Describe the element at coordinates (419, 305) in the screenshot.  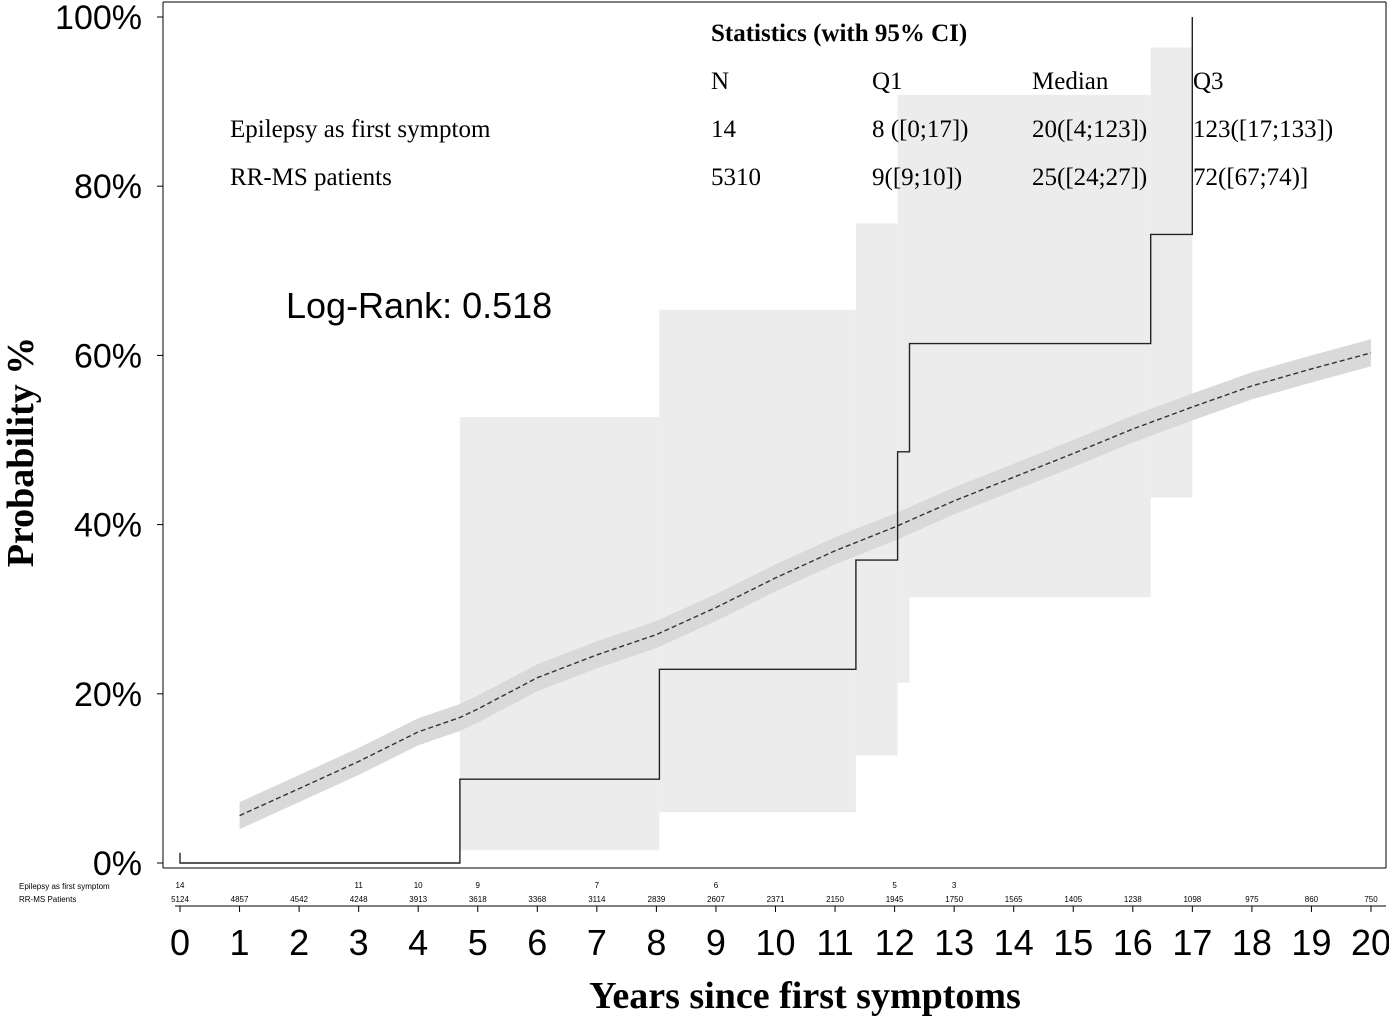
I see `log-rank-annotation: Log-Rank: 0.518` at that location.